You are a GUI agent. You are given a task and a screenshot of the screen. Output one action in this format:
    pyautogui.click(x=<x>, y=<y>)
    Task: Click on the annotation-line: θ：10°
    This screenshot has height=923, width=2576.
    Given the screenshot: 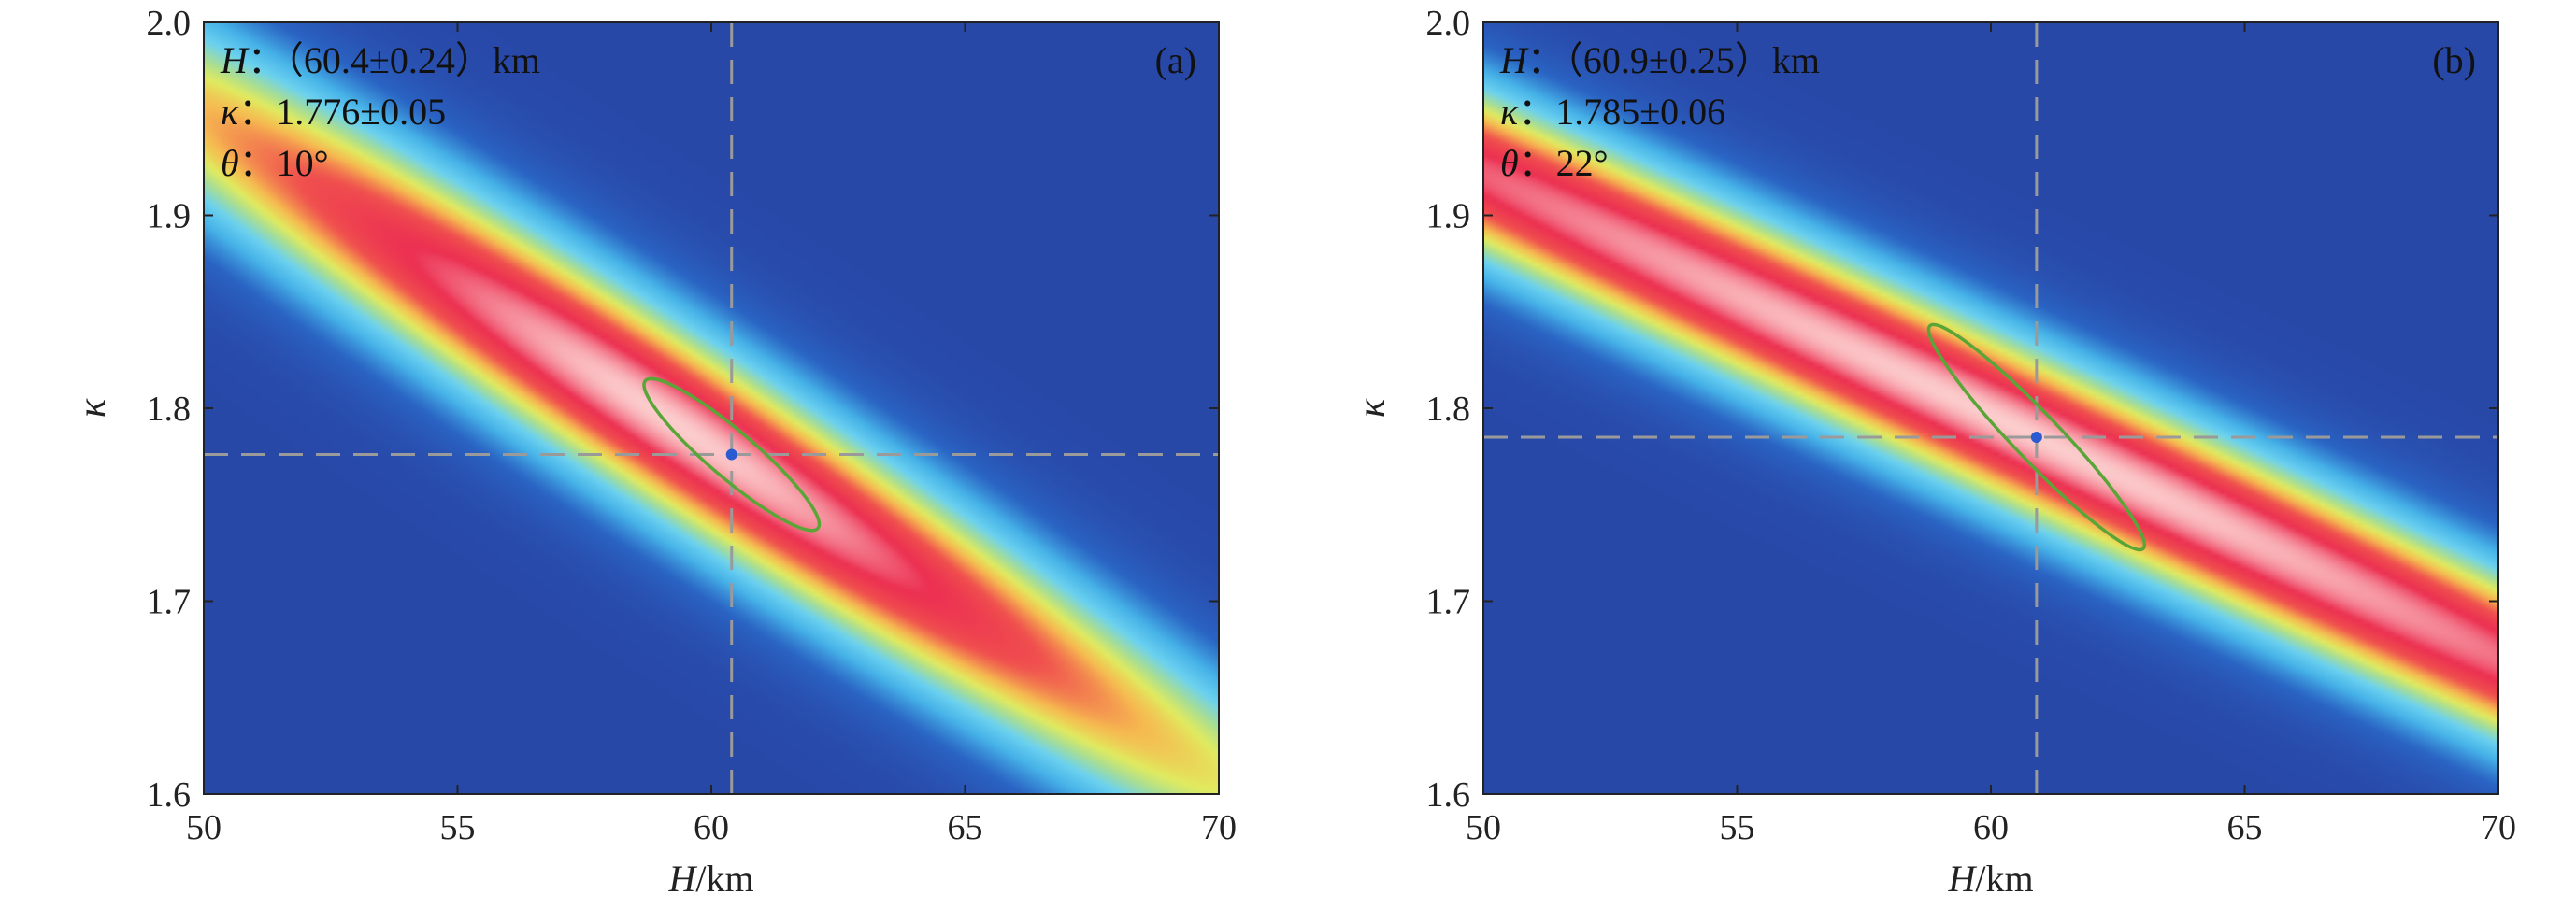 What is the action you would take?
    pyautogui.click(x=275, y=163)
    